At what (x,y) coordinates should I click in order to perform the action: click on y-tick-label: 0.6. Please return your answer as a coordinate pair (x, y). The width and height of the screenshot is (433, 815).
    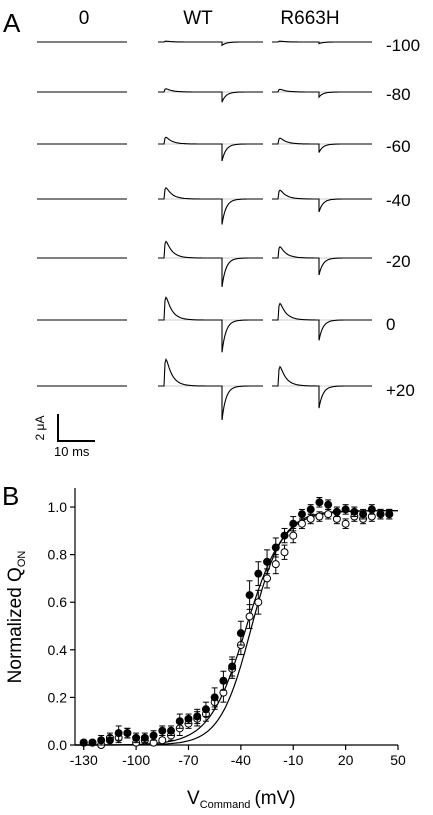
    Looking at the image, I should click on (58, 602).